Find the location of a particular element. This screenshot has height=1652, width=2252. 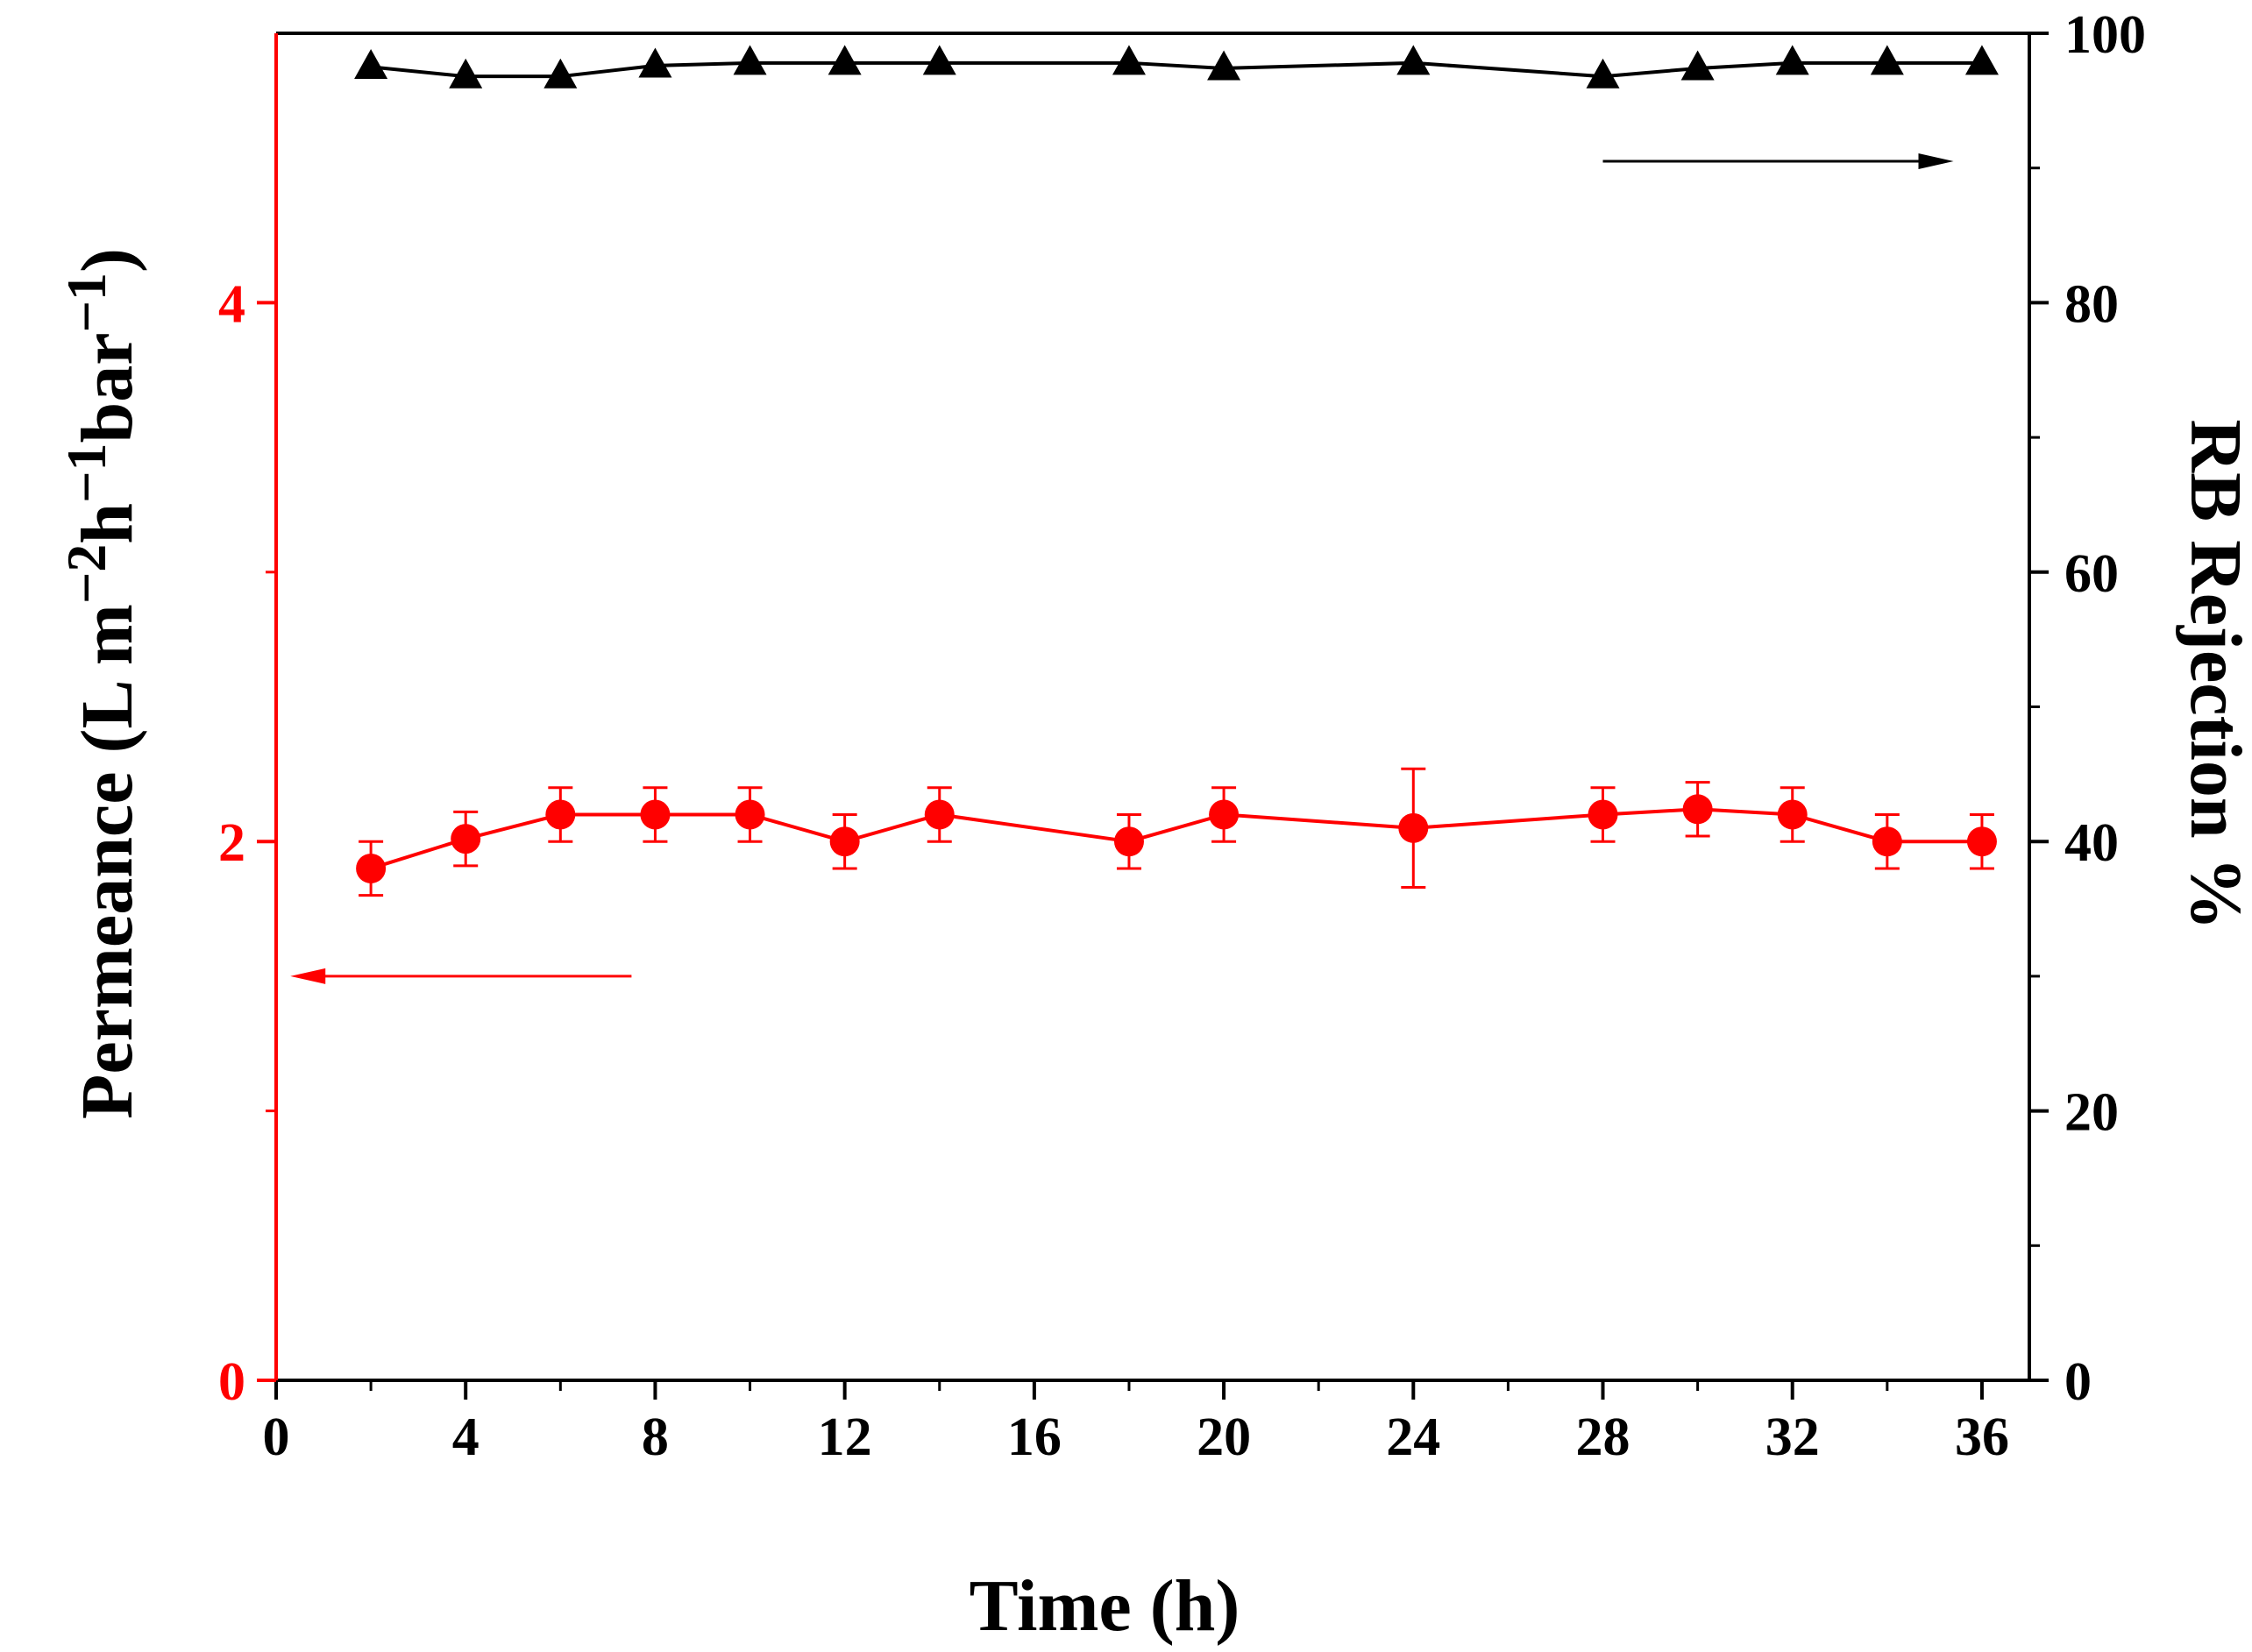

arrow-left is located at coordinates (461, 976).